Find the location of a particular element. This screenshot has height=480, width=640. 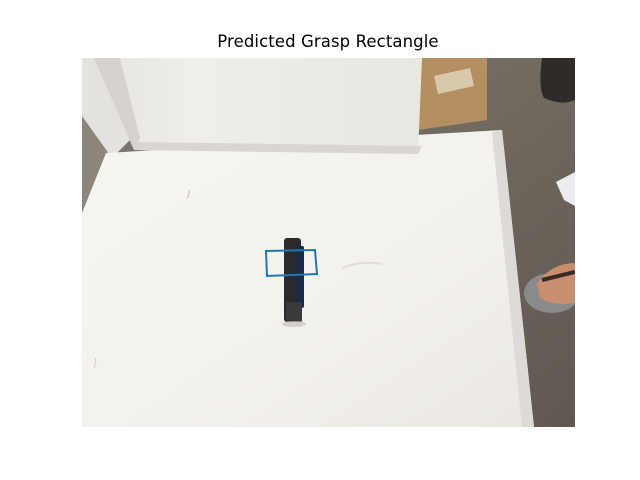

shoe is located at coordinates (557, 80).